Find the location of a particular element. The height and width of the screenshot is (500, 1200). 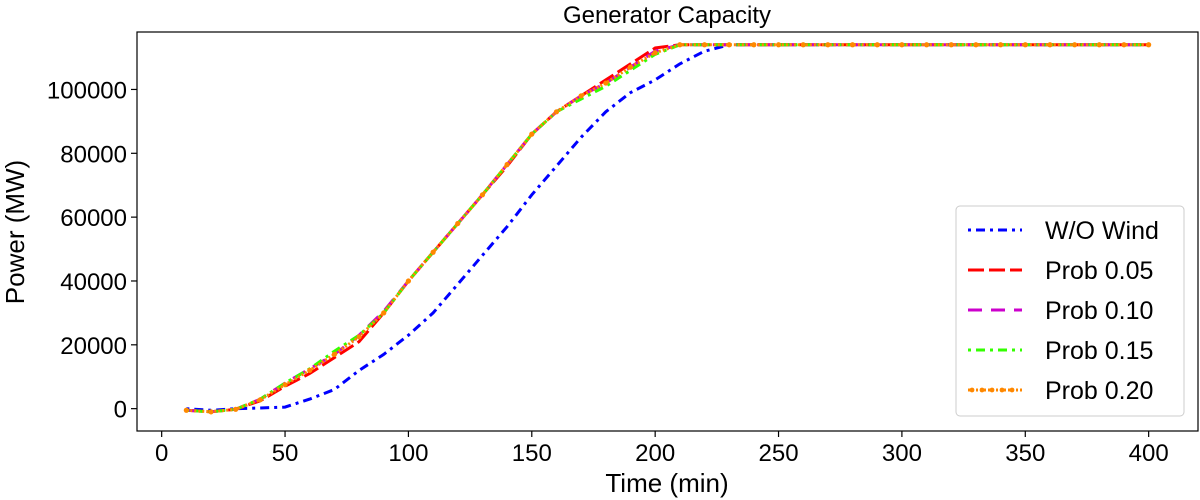

y-tick-label: 60000 is located at coordinates (93, 218).